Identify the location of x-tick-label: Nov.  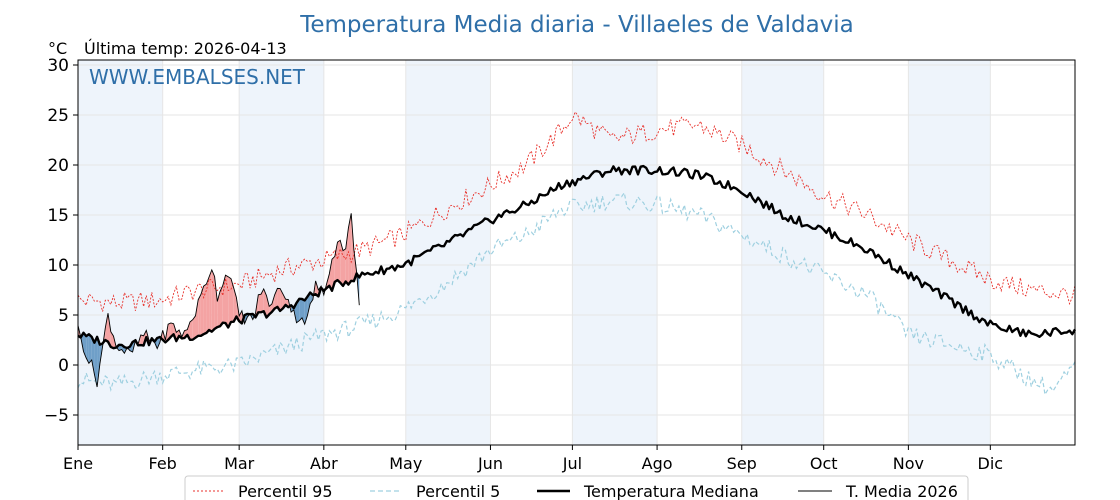
(908, 463).